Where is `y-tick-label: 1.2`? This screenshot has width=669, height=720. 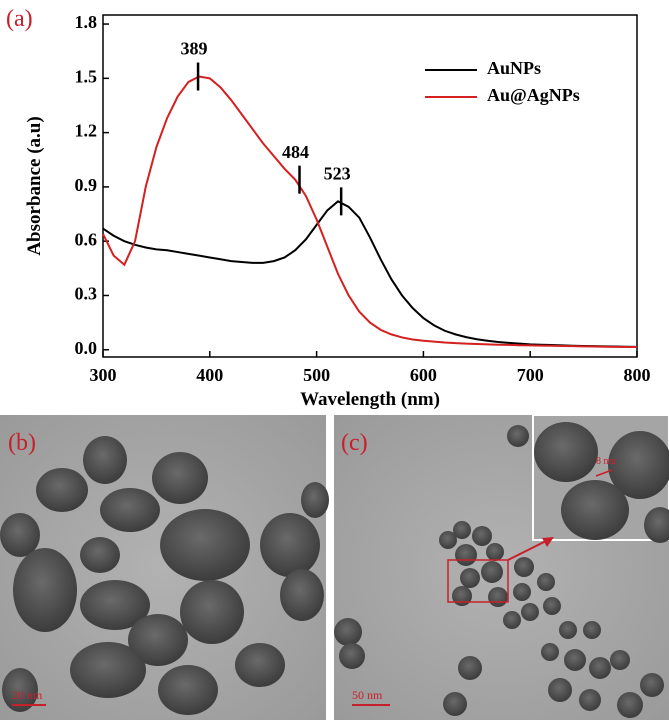
y-tick-label: 1.2 is located at coordinates (86, 131).